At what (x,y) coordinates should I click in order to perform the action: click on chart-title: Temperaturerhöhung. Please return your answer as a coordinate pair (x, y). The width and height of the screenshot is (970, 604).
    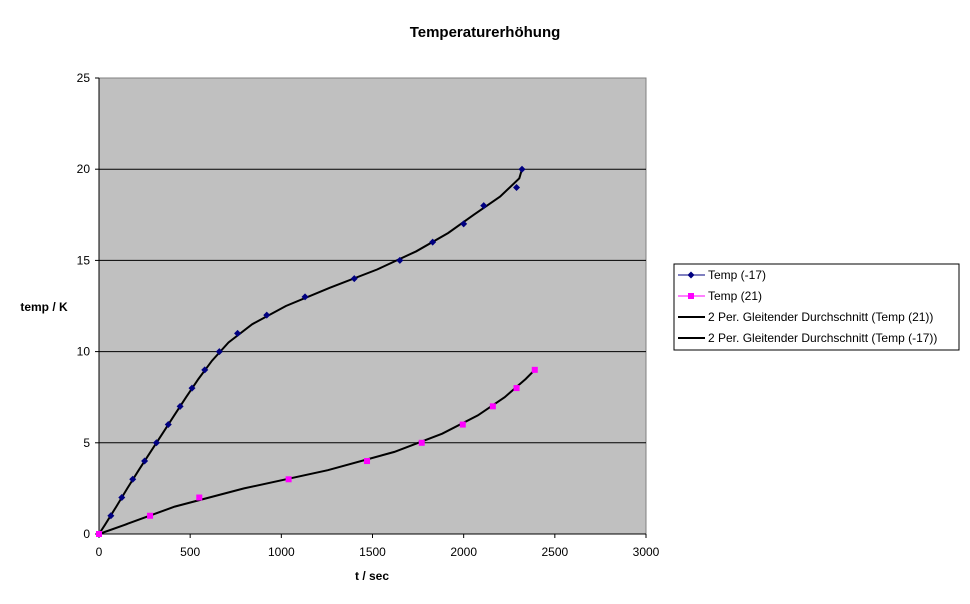
    Looking at the image, I should click on (485, 32).